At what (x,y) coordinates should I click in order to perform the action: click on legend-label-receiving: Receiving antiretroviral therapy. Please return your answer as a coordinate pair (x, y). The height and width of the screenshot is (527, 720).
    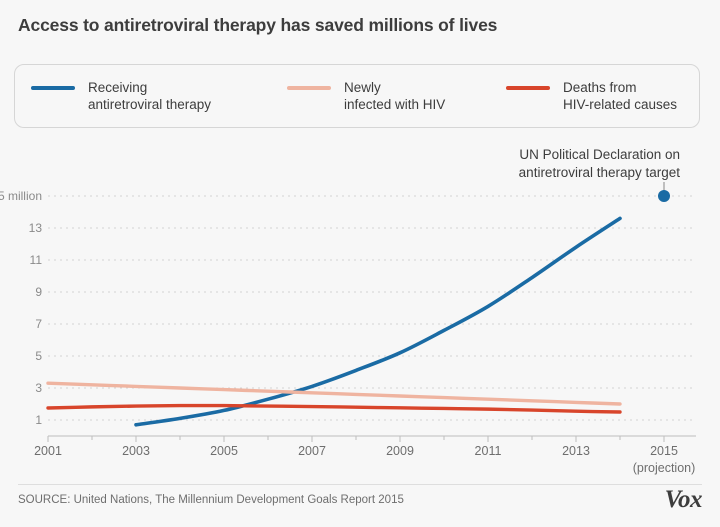
    Looking at the image, I should click on (150, 96).